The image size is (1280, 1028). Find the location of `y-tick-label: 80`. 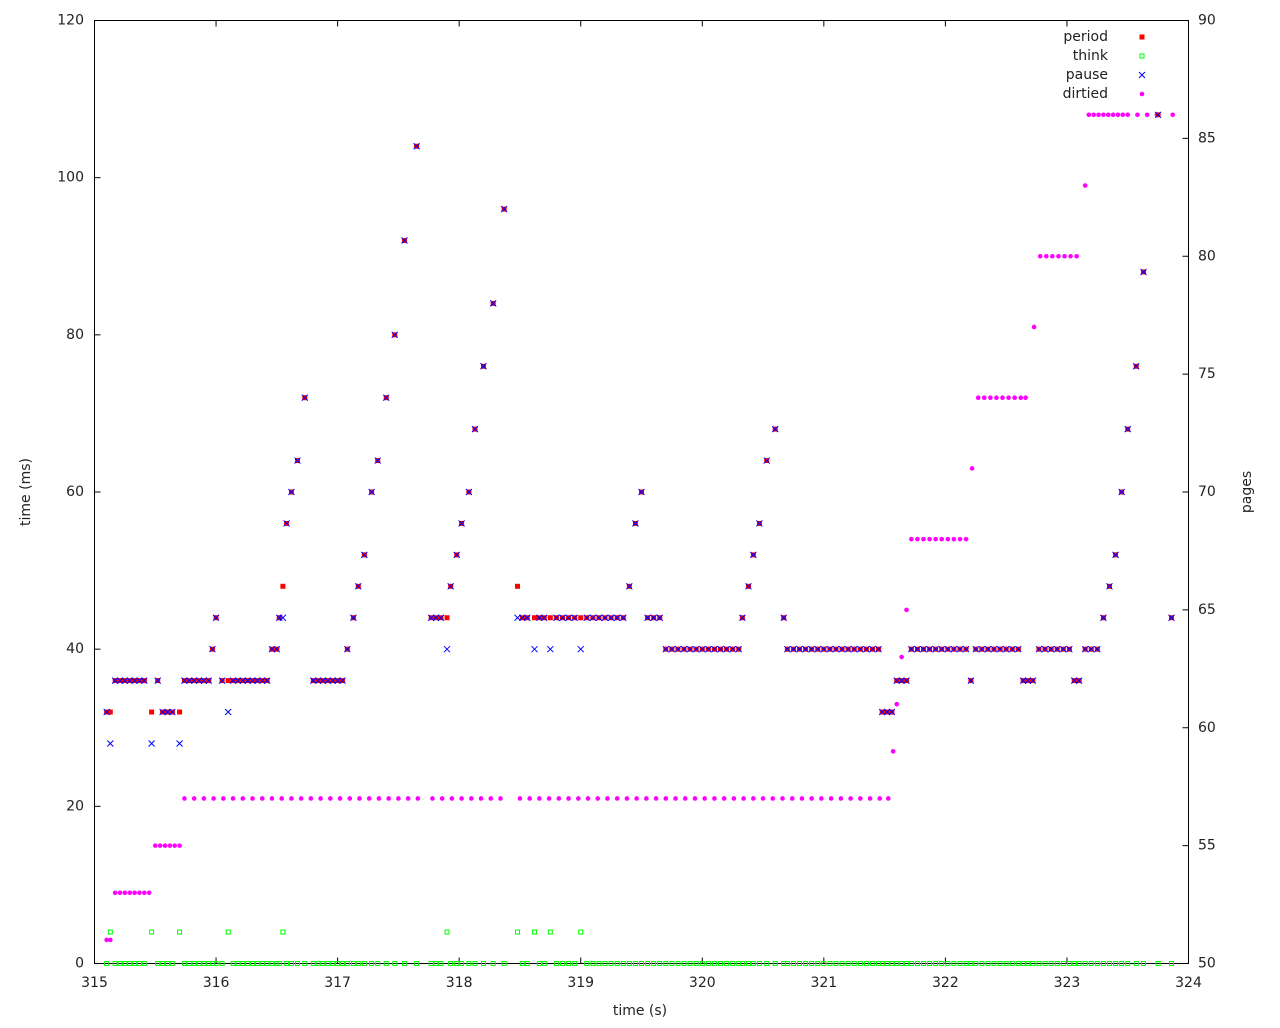

y-tick-label: 80 is located at coordinates (75, 335).